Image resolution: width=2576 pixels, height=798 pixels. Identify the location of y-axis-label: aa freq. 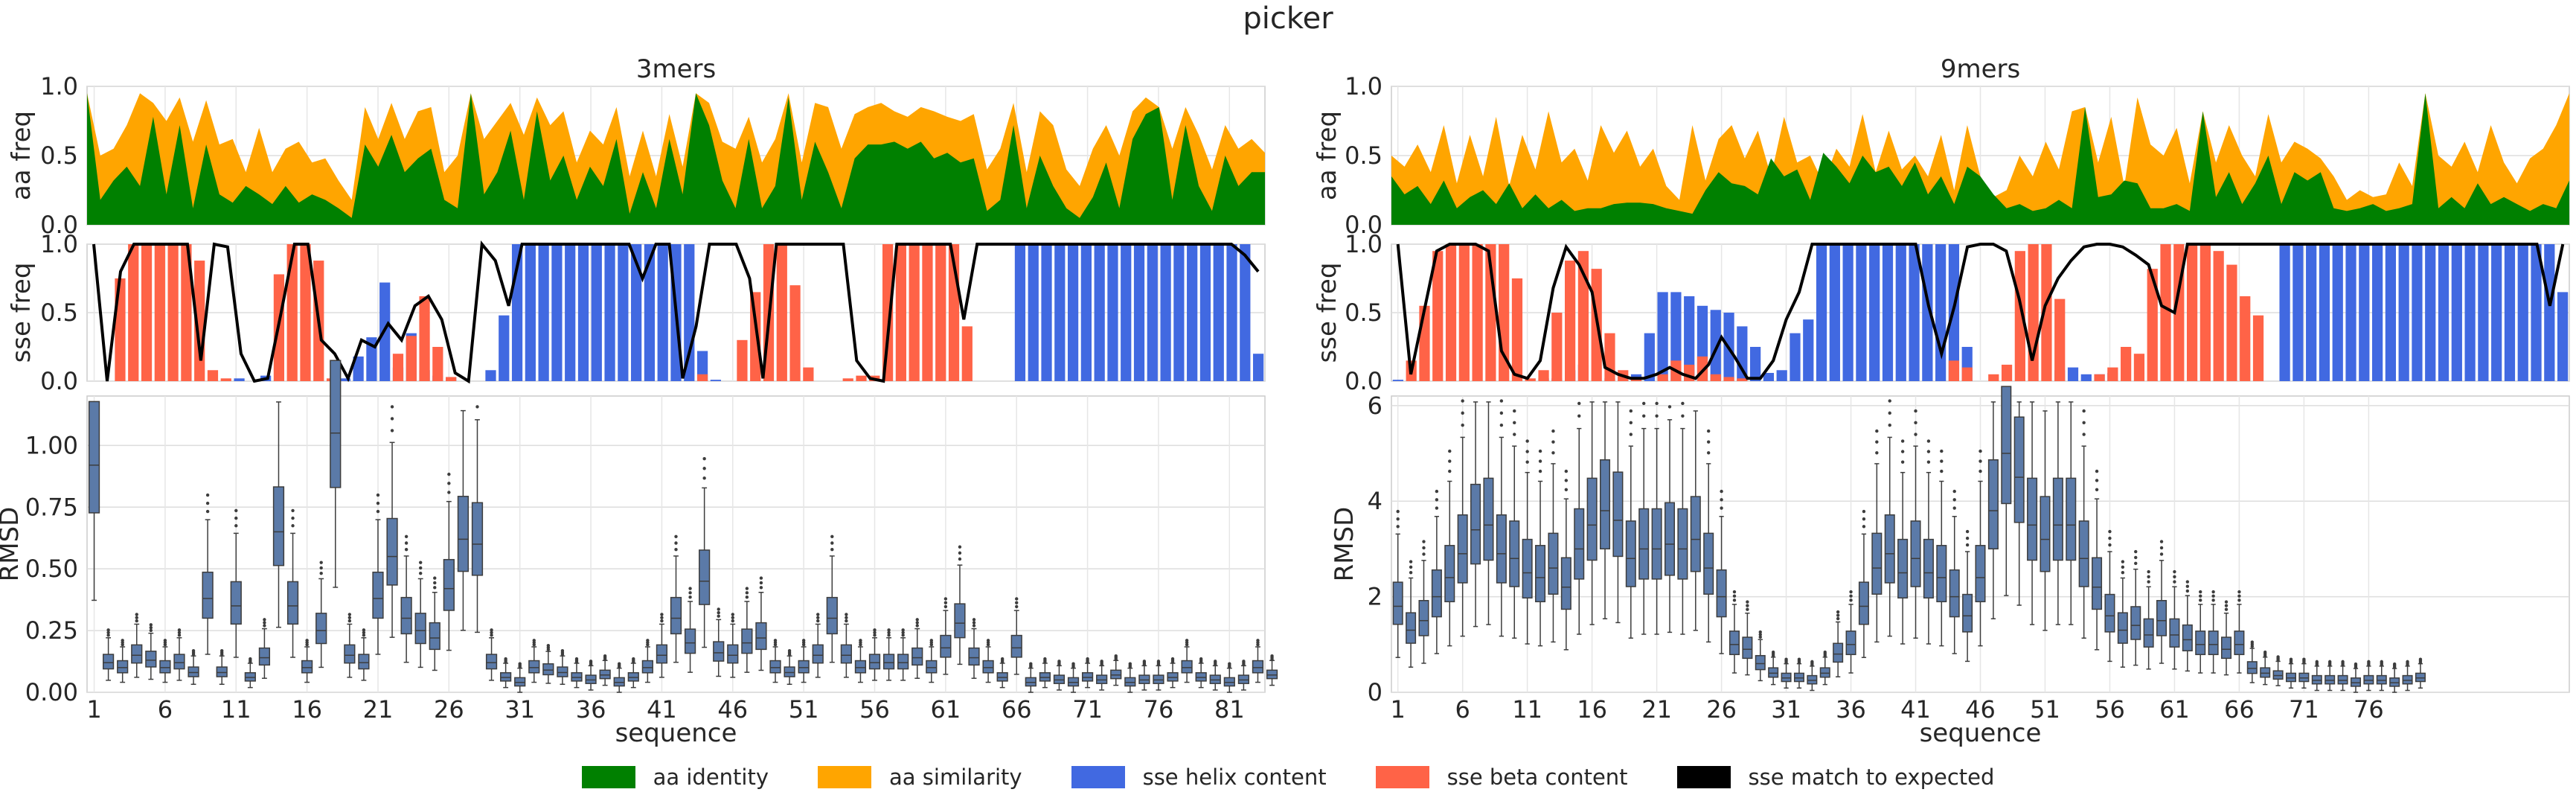
(21, 155).